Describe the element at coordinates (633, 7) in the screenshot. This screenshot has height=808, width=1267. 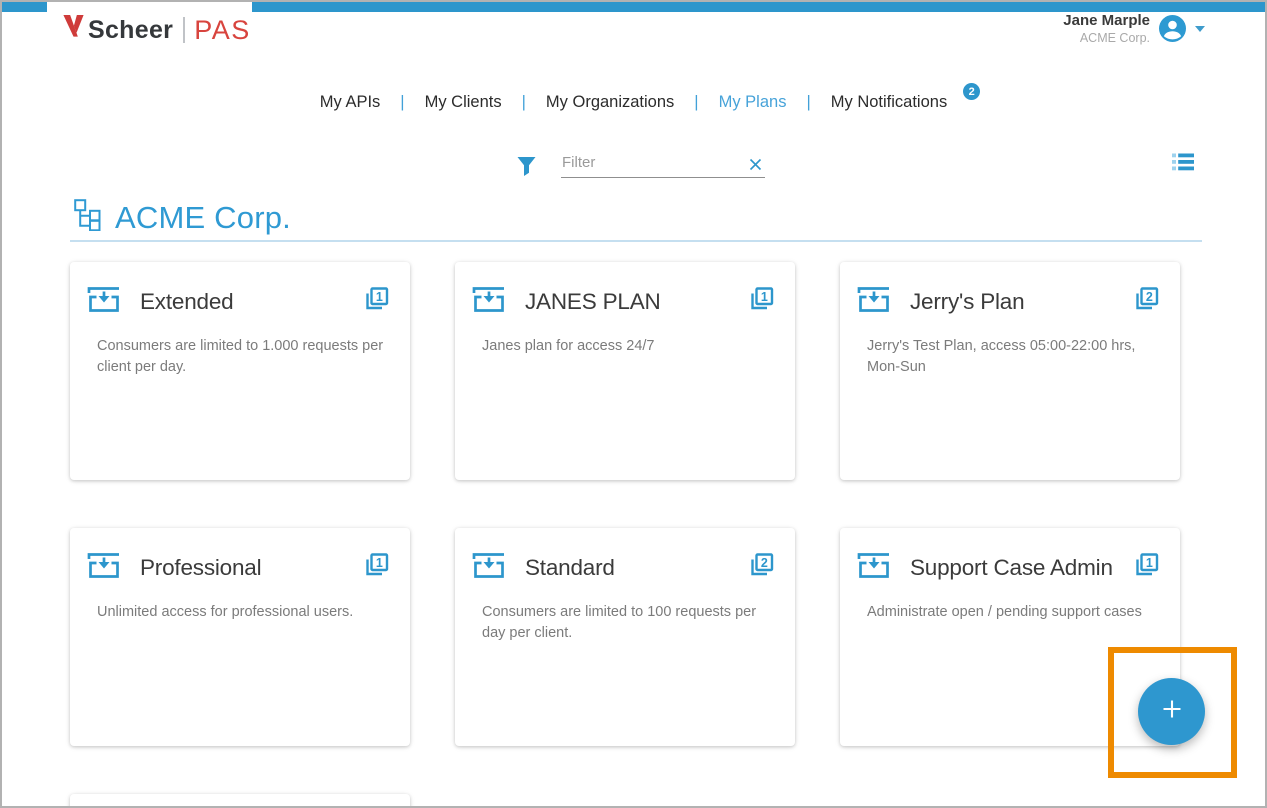
I see `top-accent-bar` at that location.